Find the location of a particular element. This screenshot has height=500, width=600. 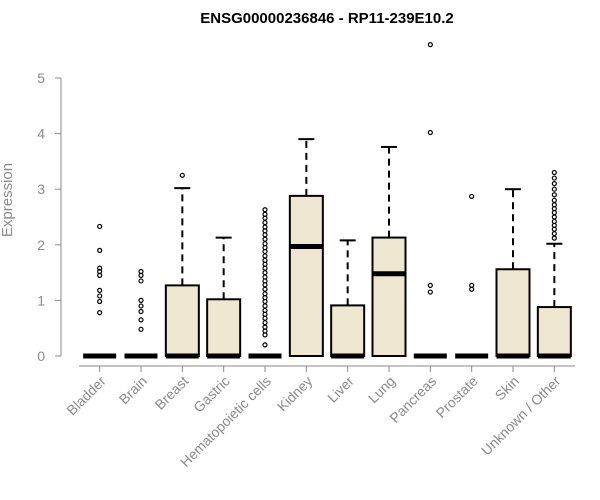

box-bladder is located at coordinates (100, 291).